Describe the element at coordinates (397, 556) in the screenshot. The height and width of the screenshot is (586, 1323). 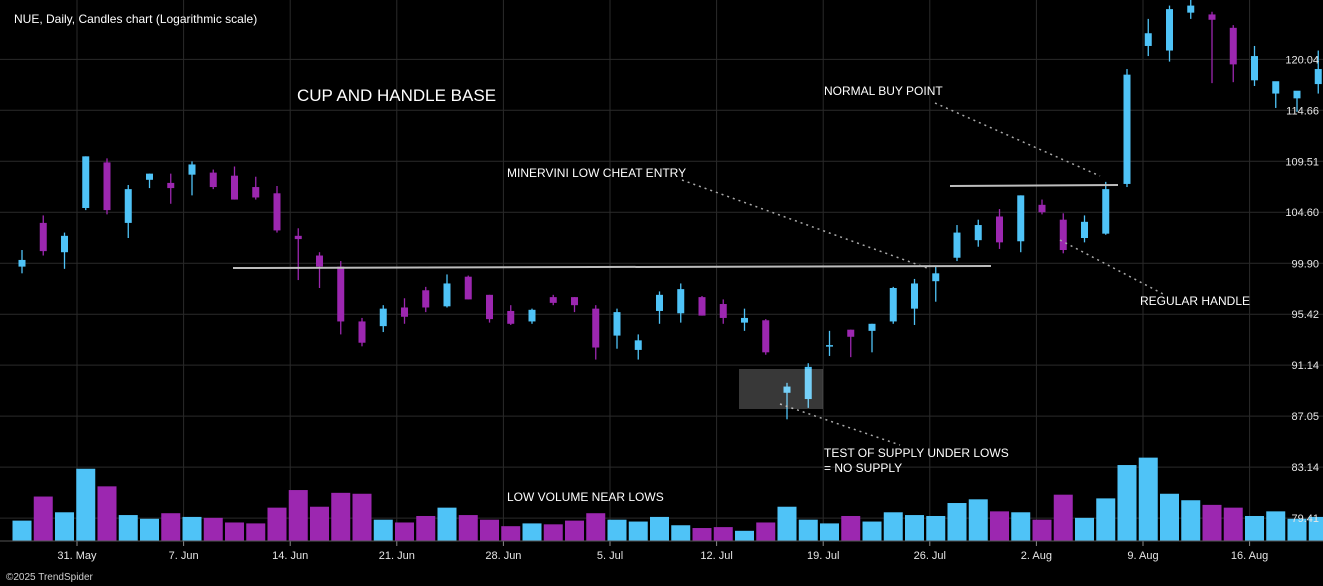
I see `x-tick-label: 21. Jun` at that location.